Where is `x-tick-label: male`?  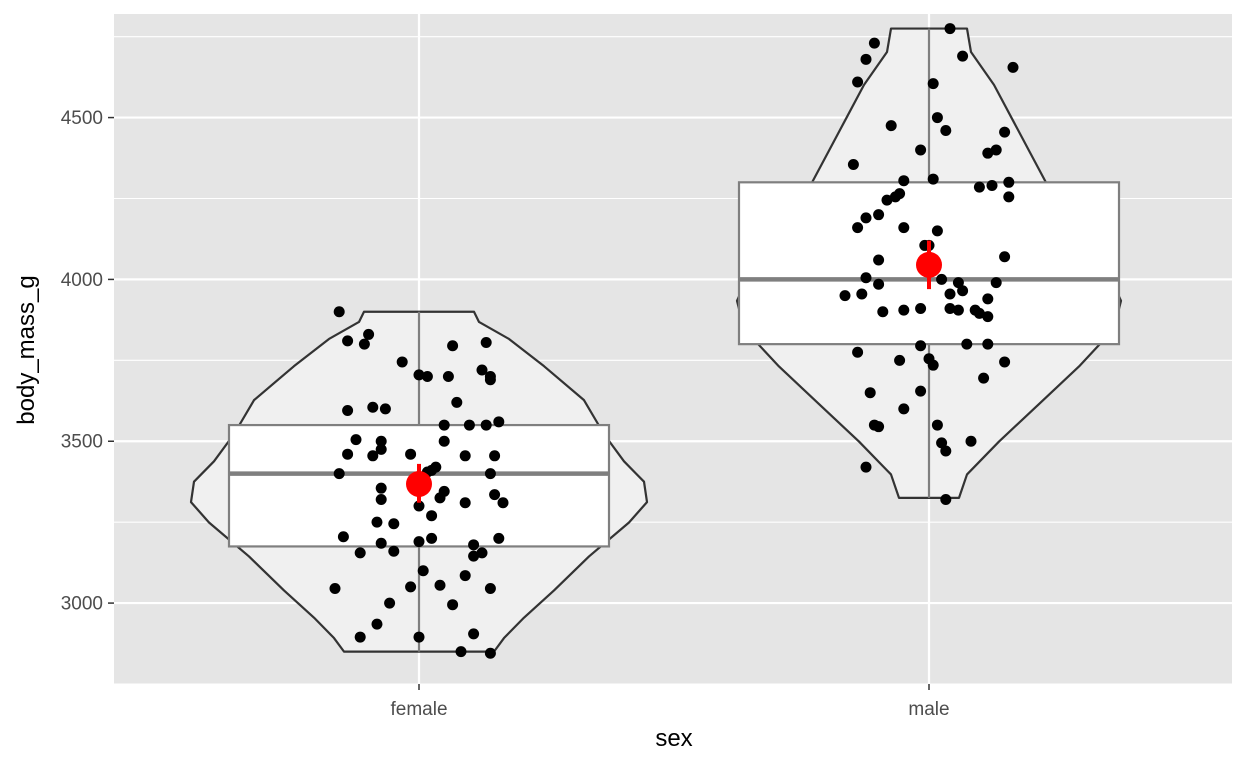 x-tick-label: male is located at coordinates (928, 709).